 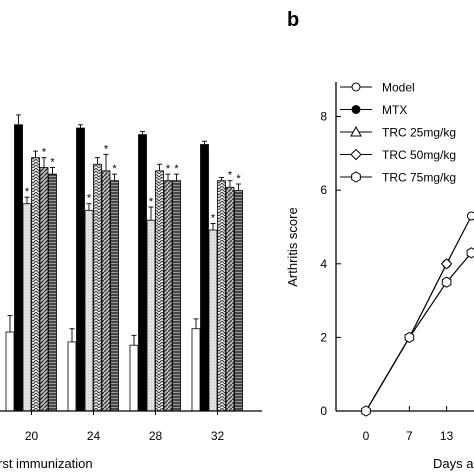 What do you see at coordinates (366, 436) in the screenshot?
I see `x-tick-label: 0` at bounding box center [366, 436].